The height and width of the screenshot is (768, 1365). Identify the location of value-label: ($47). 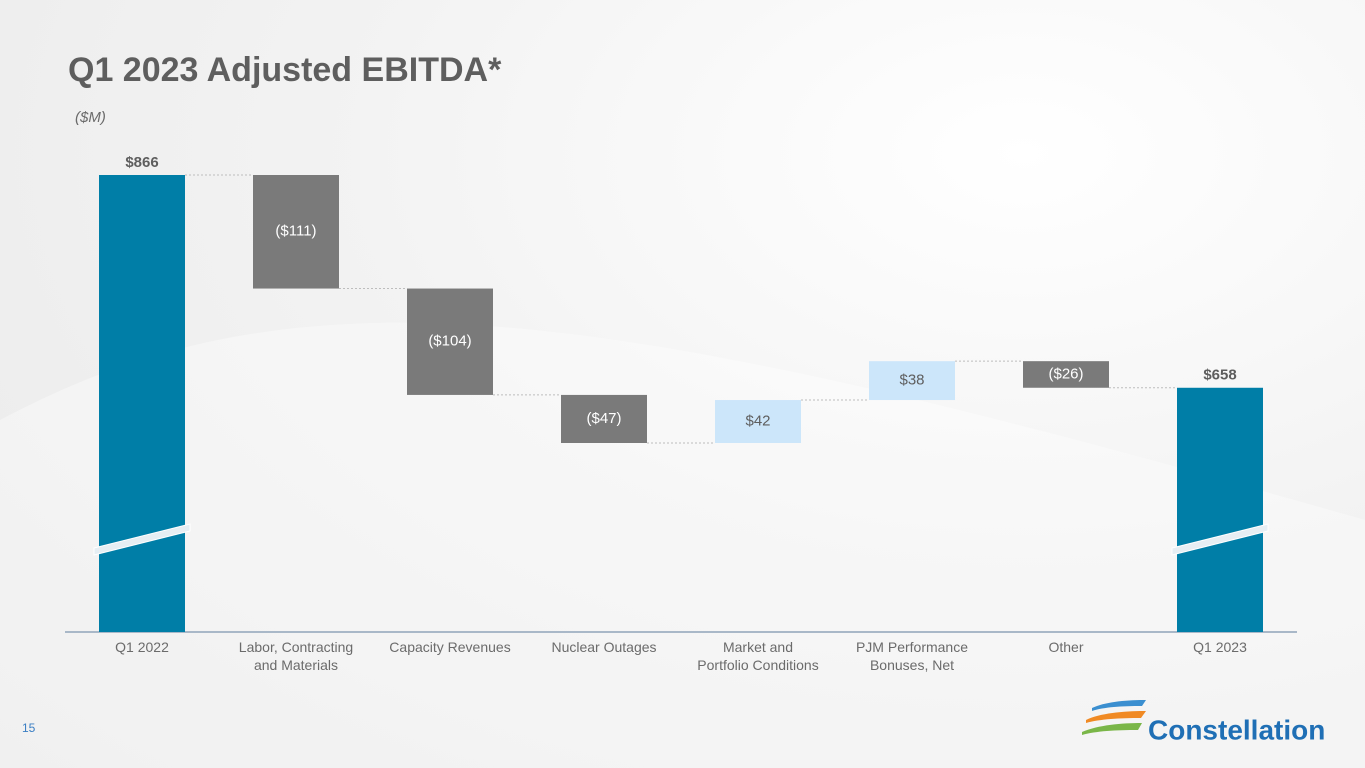
(603, 418).